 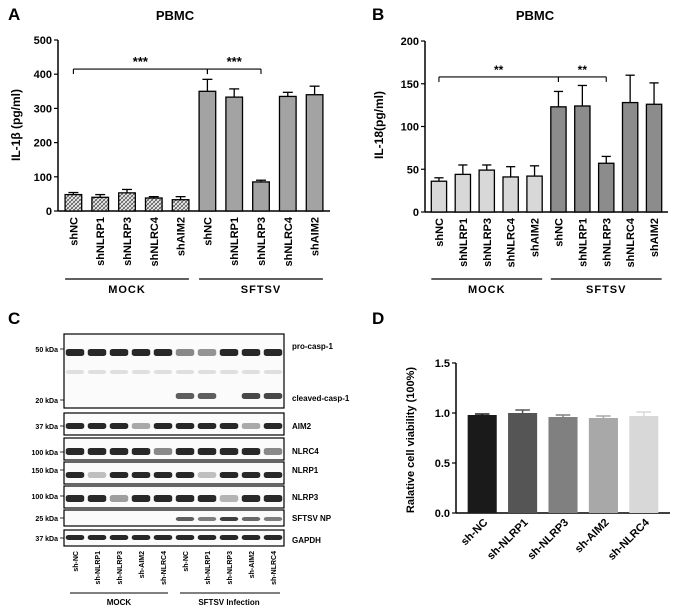 I want to click on bar-sh-nlrp1, so click(x=523, y=463).